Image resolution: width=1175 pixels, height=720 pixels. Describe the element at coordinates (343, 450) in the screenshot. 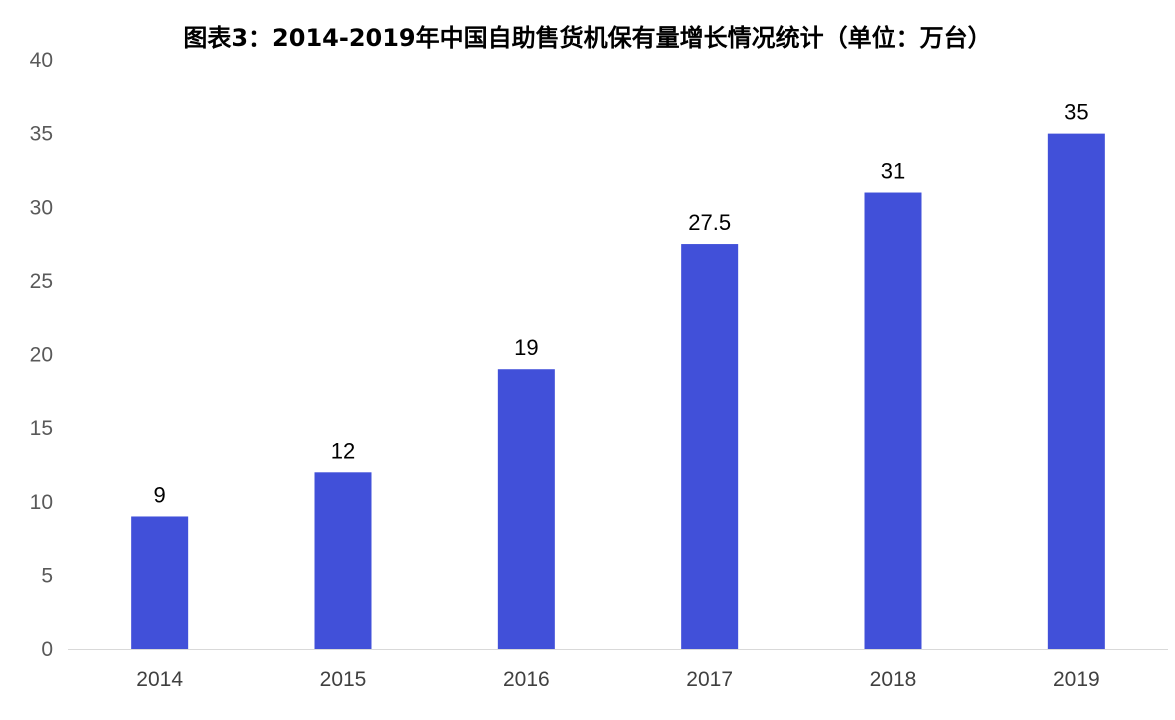

I see `data-label-2015: 12` at that location.